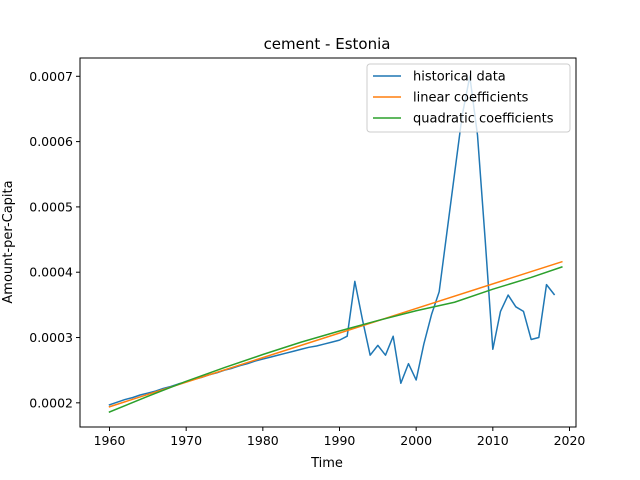 Image resolution: width=640 pixels, height=480 pixels. Describe the element at coordinates (459, 77) in the screenshot. I see `legend-label-0: historical data` at that location.